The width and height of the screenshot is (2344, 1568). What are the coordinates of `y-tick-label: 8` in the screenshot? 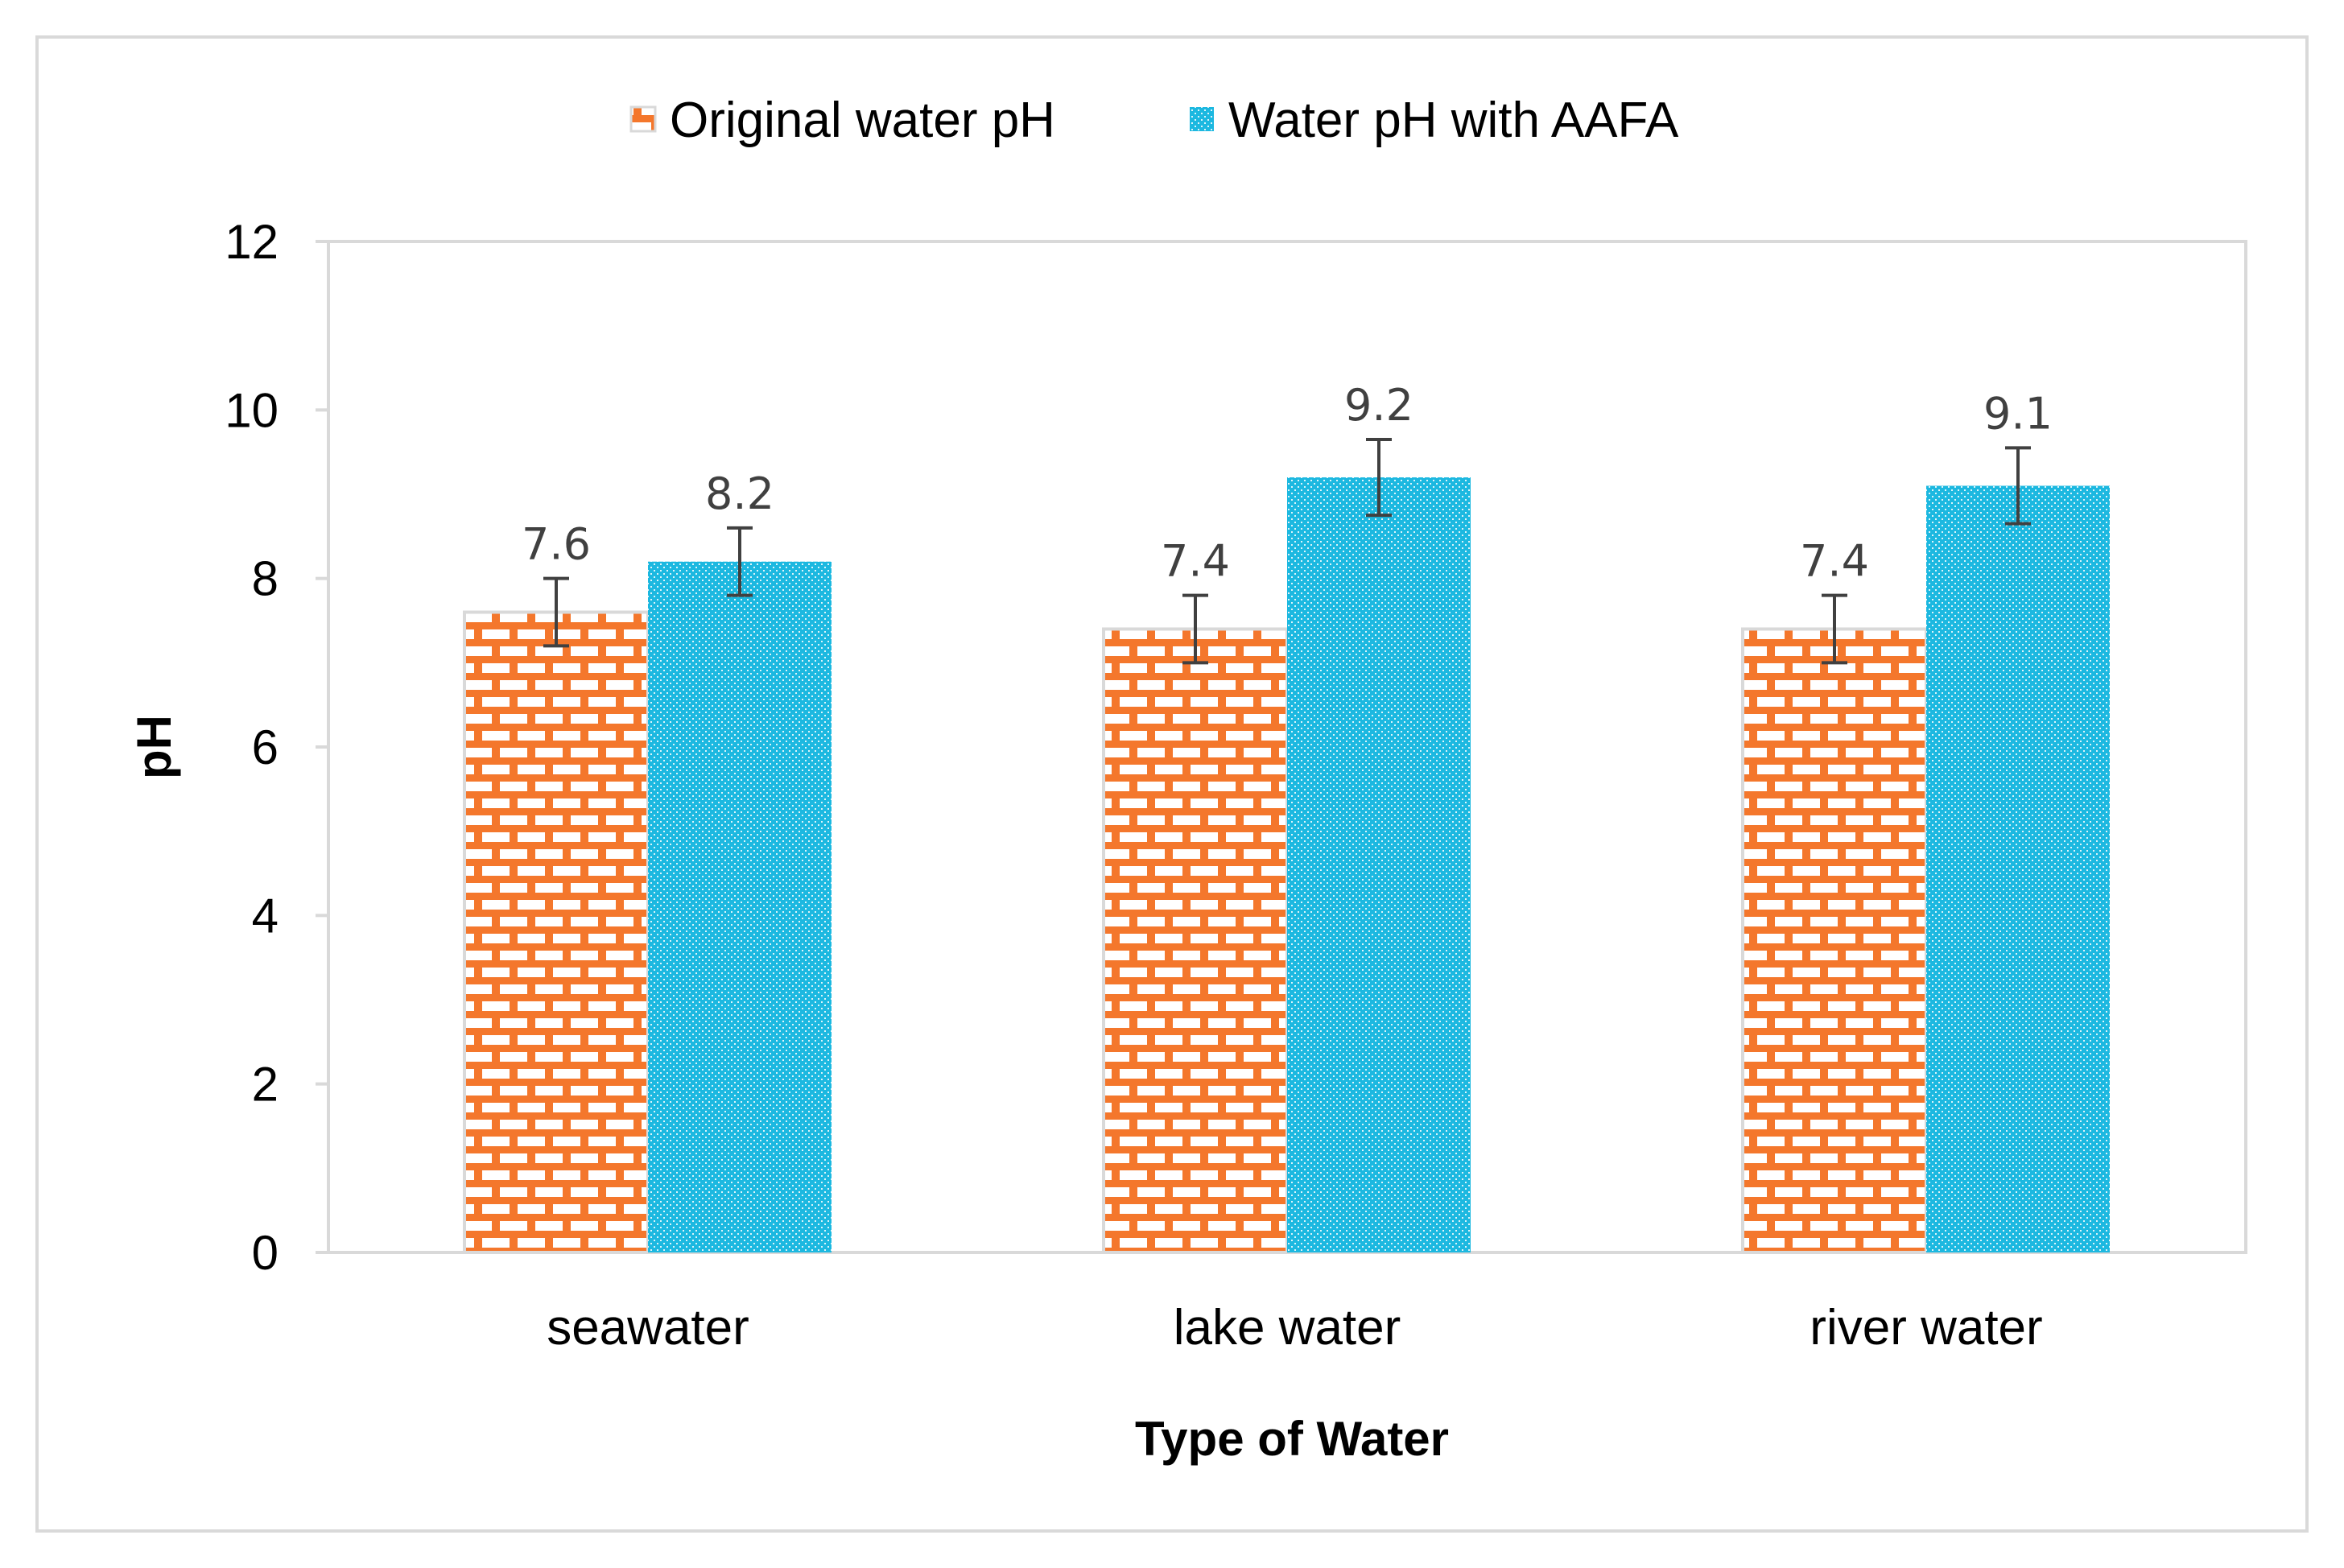 It's located at (265, 579).